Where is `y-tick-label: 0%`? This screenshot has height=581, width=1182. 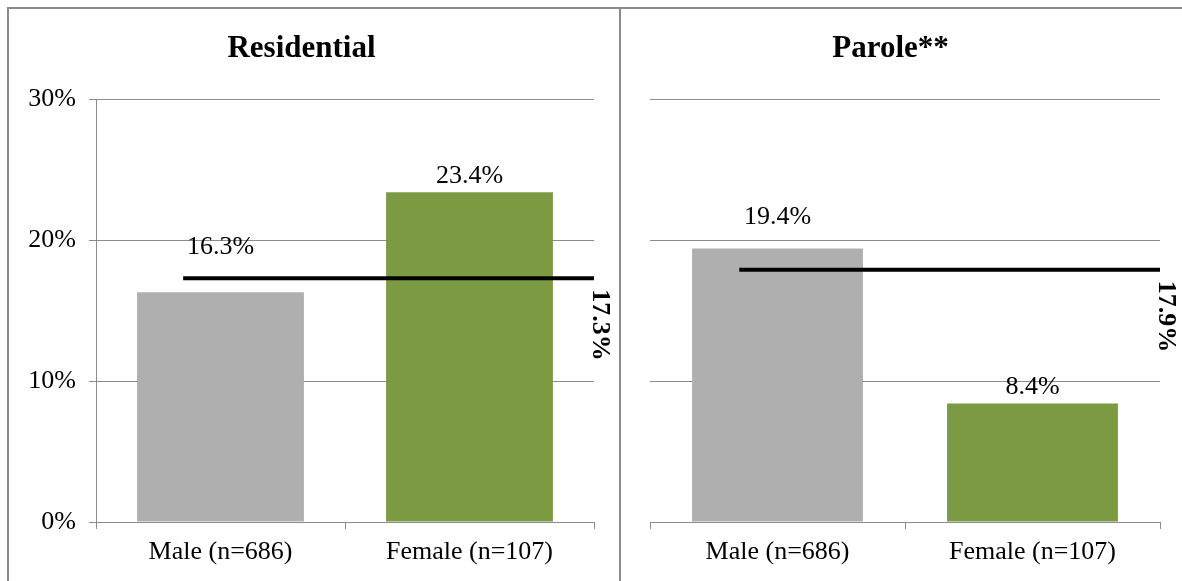 y-tick-label: 0% is located at coordinates (58, 520).